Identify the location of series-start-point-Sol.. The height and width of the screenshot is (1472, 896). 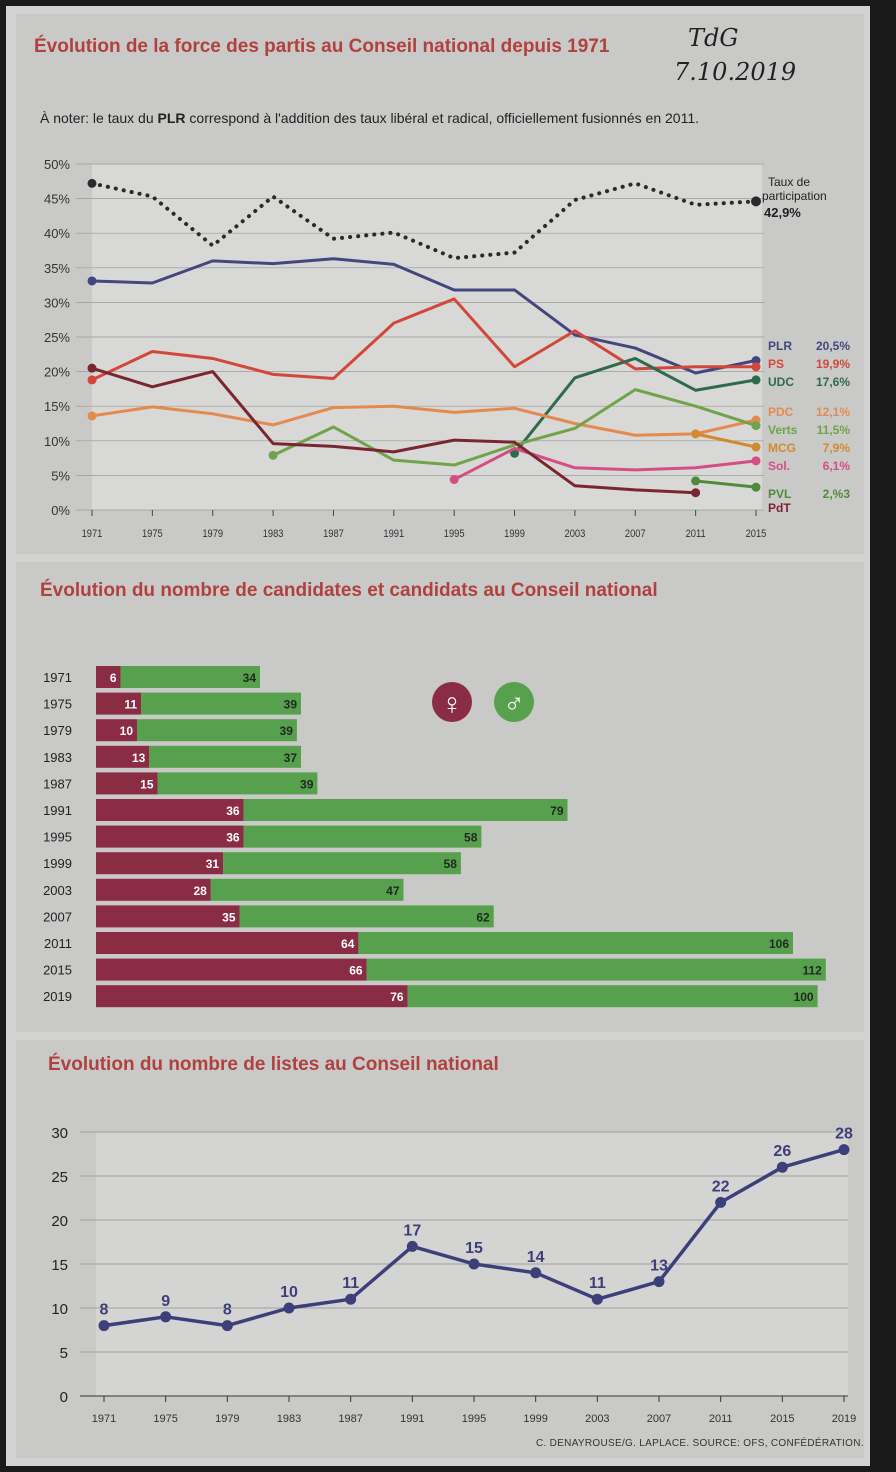
(454, 480).